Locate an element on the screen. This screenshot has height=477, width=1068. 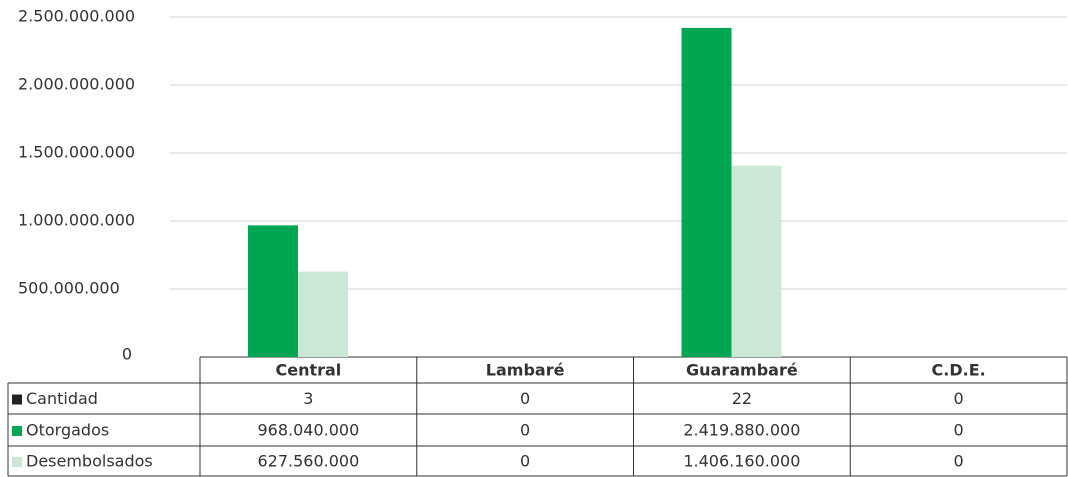
category-label: C.D.E. is located at coordinates (959, 370).